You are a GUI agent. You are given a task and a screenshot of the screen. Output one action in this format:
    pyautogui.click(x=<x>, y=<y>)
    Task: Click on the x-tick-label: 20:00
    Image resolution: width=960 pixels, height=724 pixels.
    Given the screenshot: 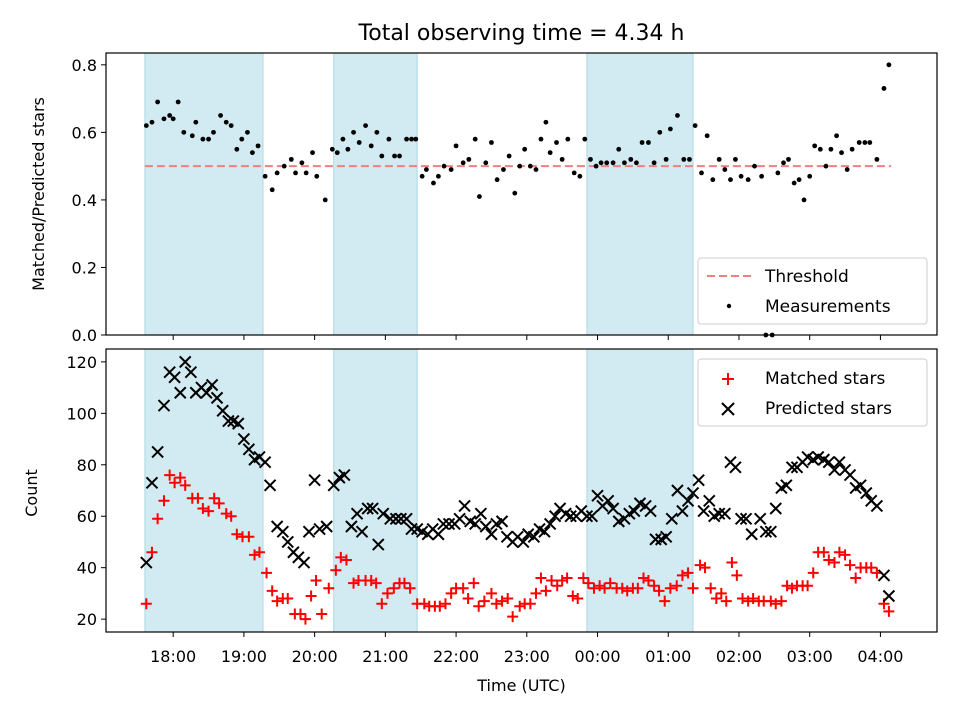 What is the action you would take?
    pyautogui.click(x=315, y=656)
    